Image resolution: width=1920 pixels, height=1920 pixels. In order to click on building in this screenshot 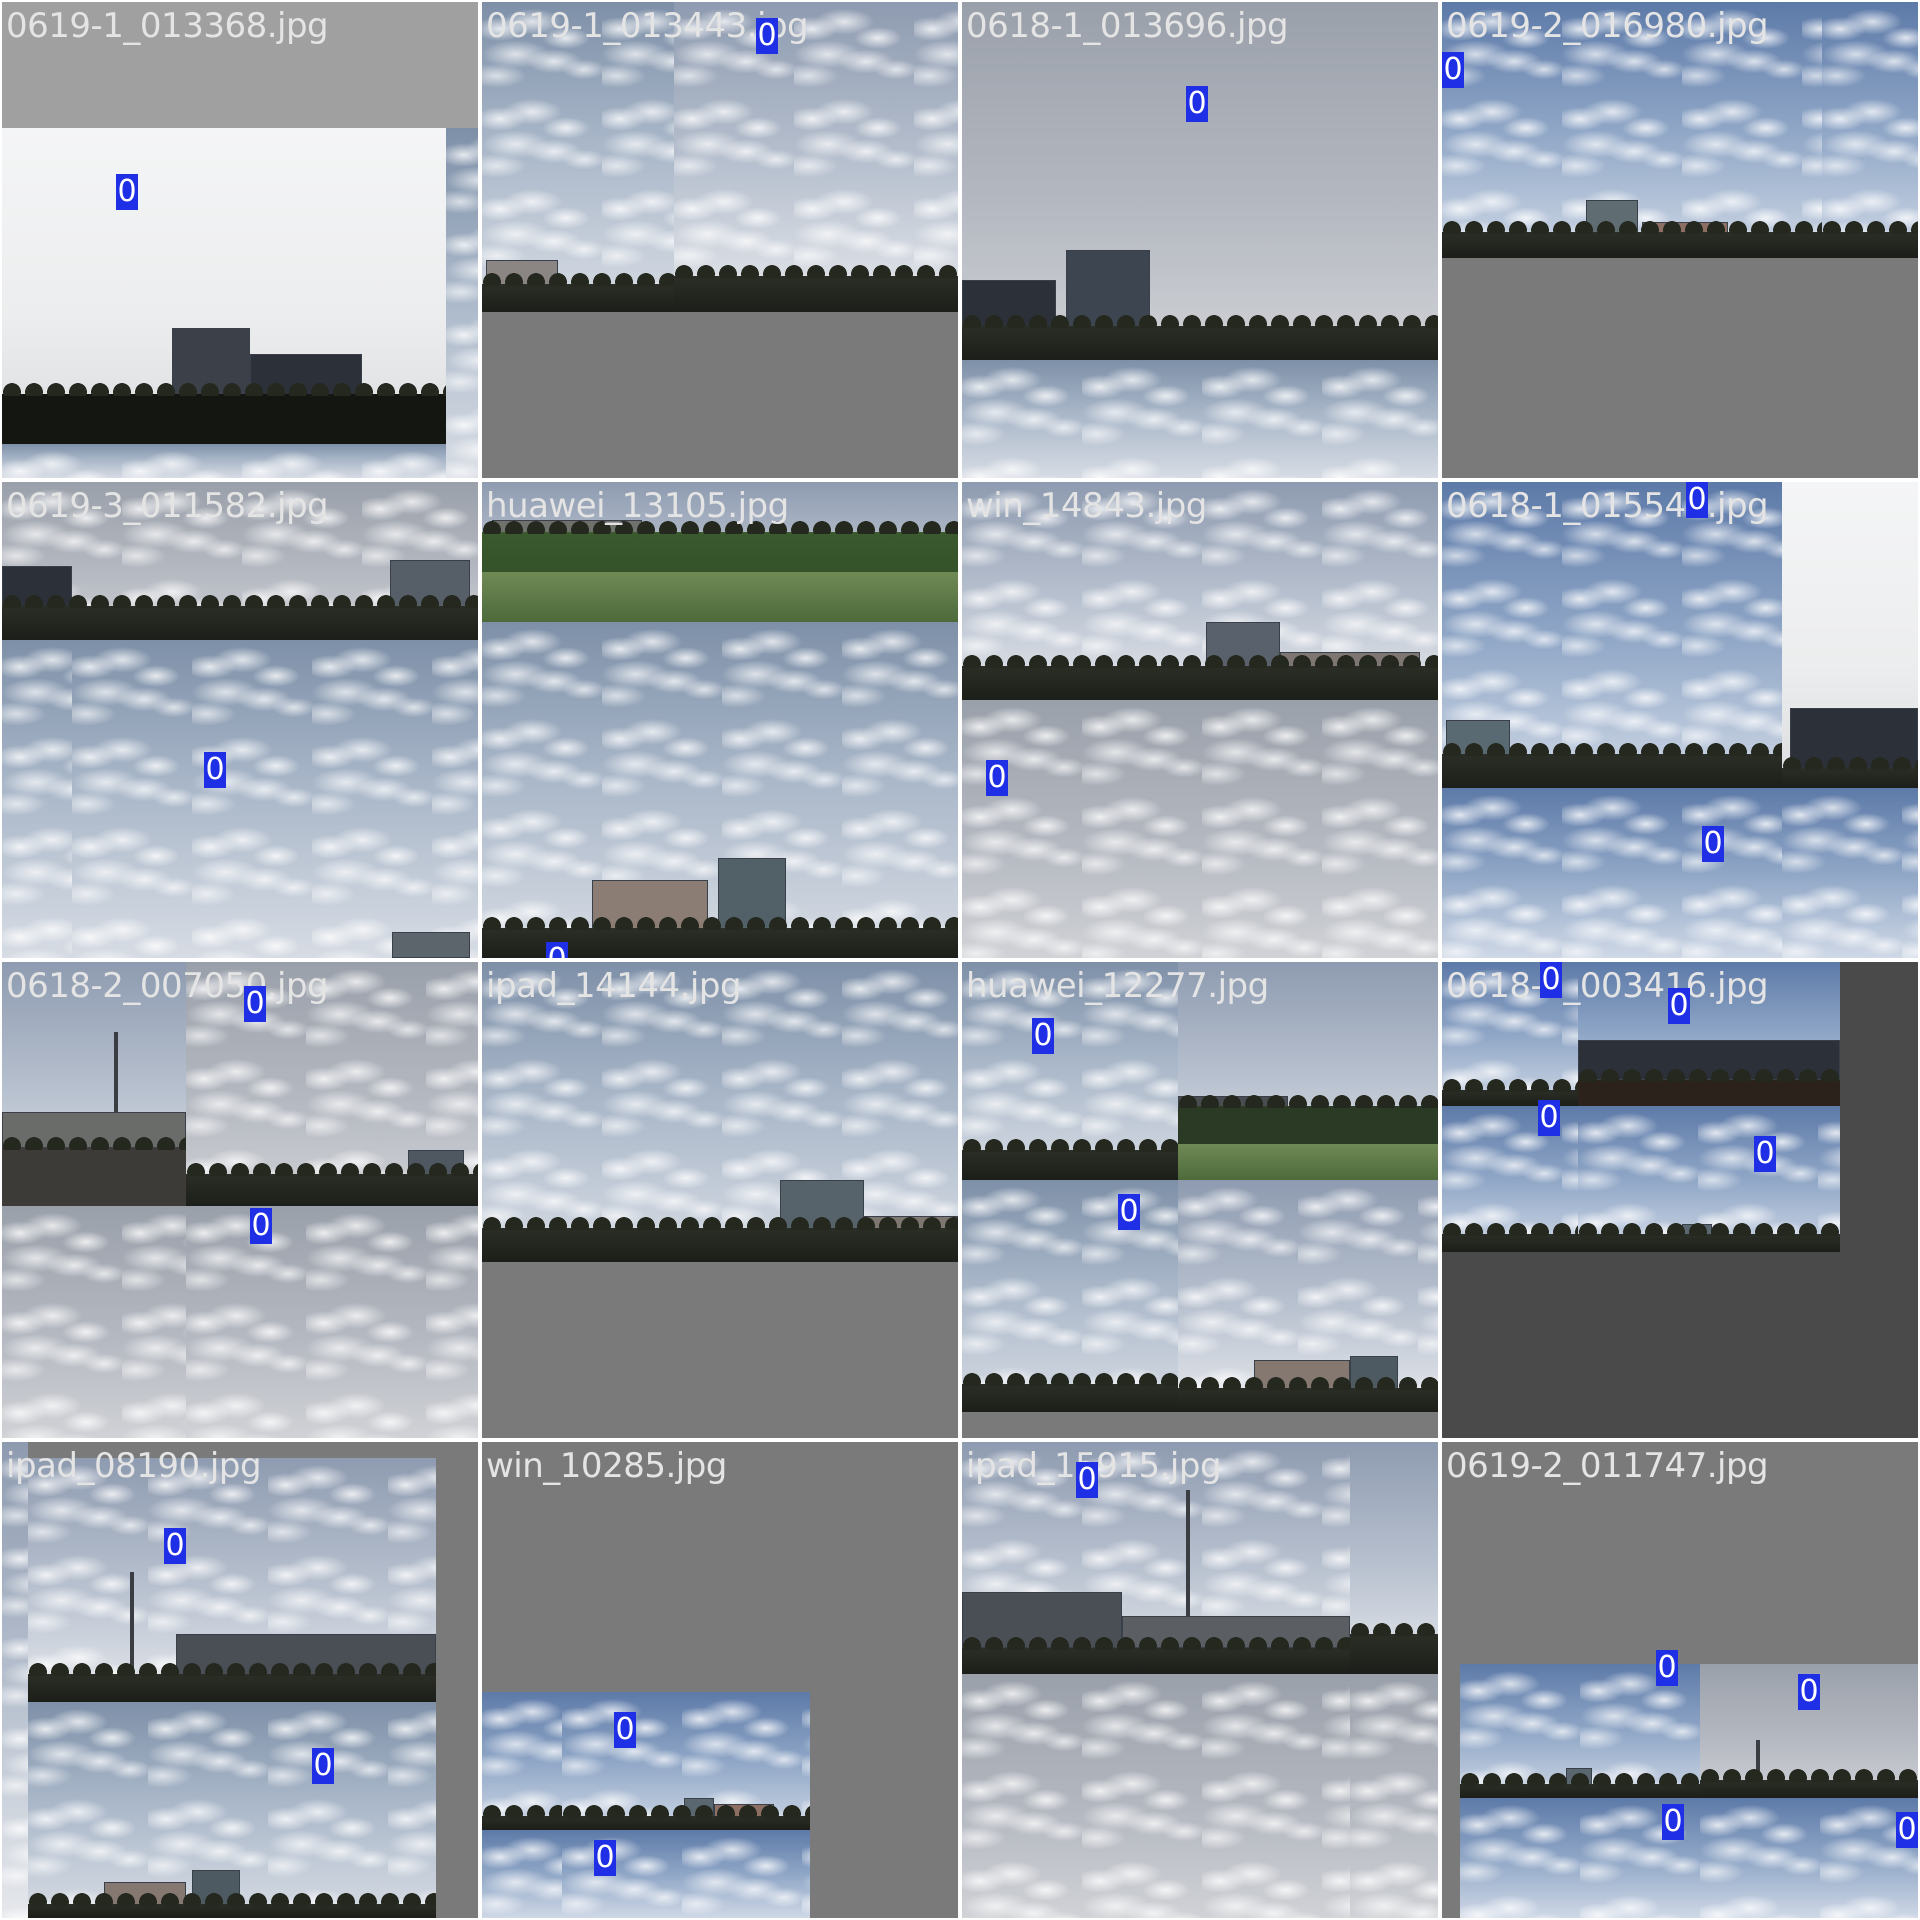, I will do `click(431, 945)`.